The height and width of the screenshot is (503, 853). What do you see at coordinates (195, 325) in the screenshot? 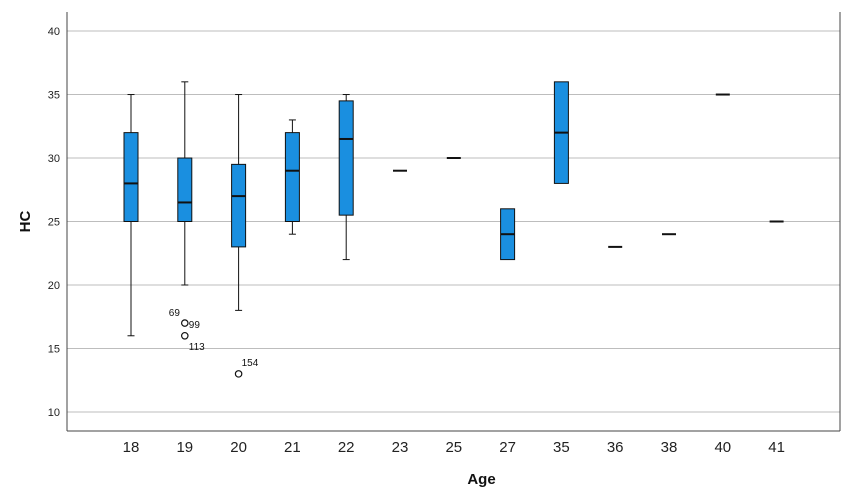
I see `outlier-label-99: 99` at bounding box center [195, 325].